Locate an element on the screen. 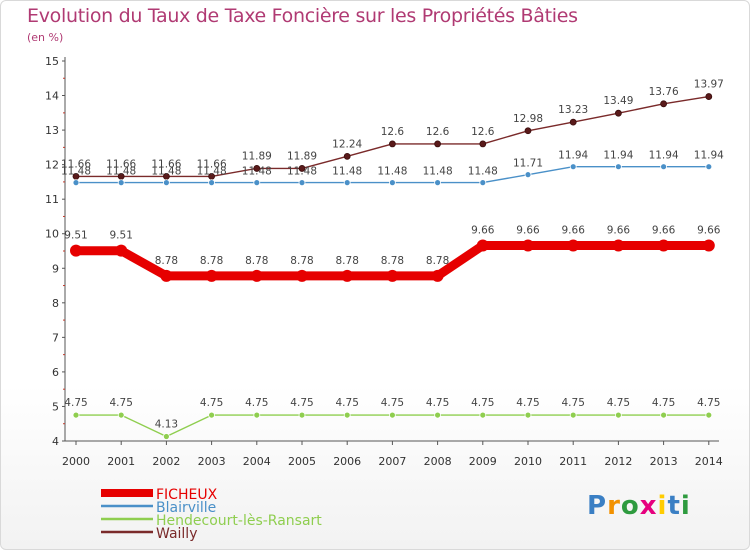 The image size is (750, 550). legend-label: FICHEUX is located at coordinates (187, 495).